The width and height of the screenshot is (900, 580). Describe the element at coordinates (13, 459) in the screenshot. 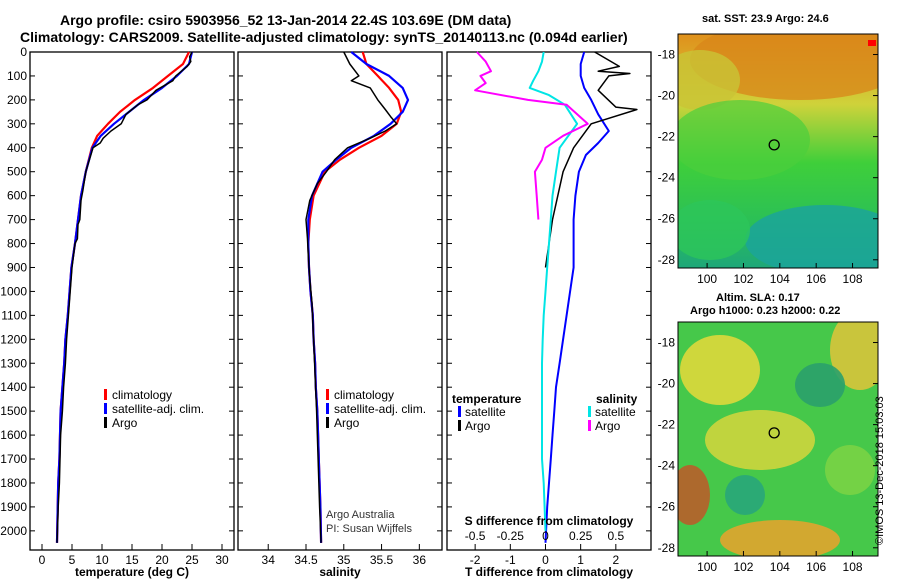

I see `y-tick-label: 1700` at that location.